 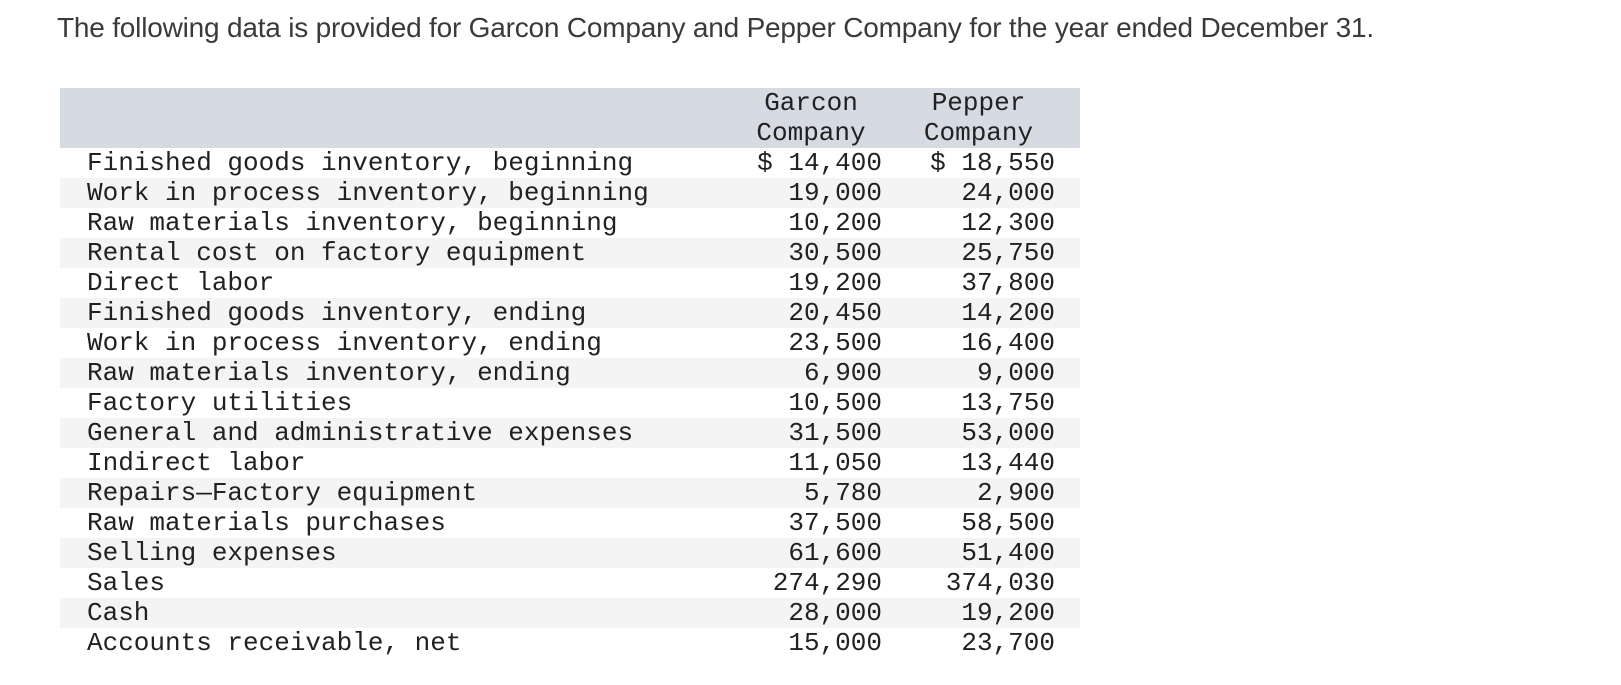 What do you see at coordinates (1008, 403) in the screenshot?
I see `pepper-value: 13,750` at bounding box center [1008, 403].